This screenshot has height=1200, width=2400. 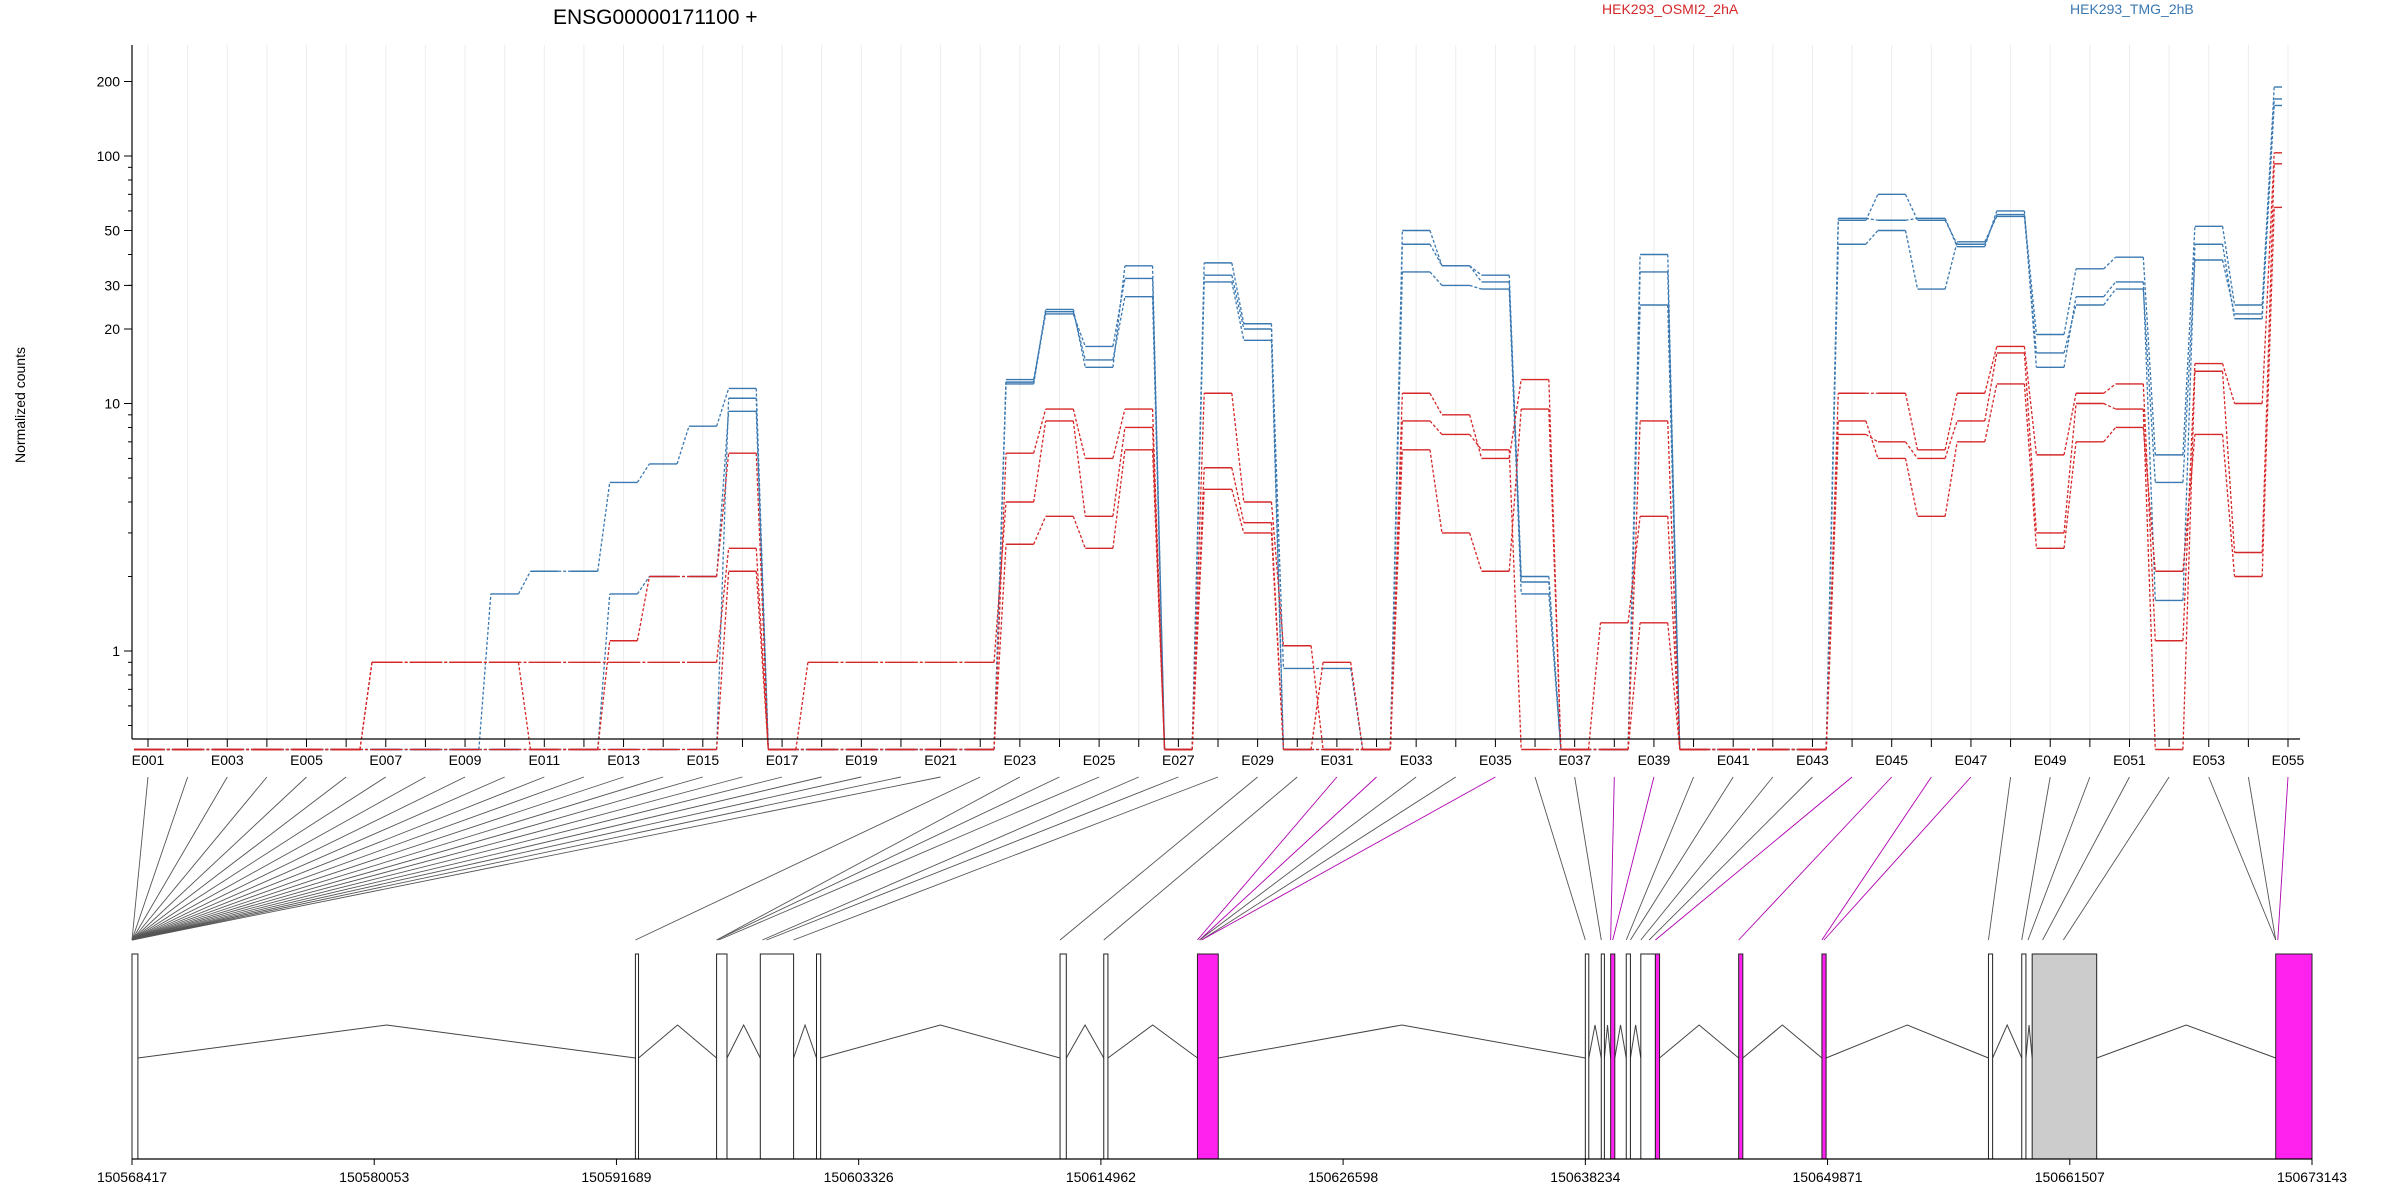 I want to click on exon-tick-label: E049, so click(x=2050, y=760).